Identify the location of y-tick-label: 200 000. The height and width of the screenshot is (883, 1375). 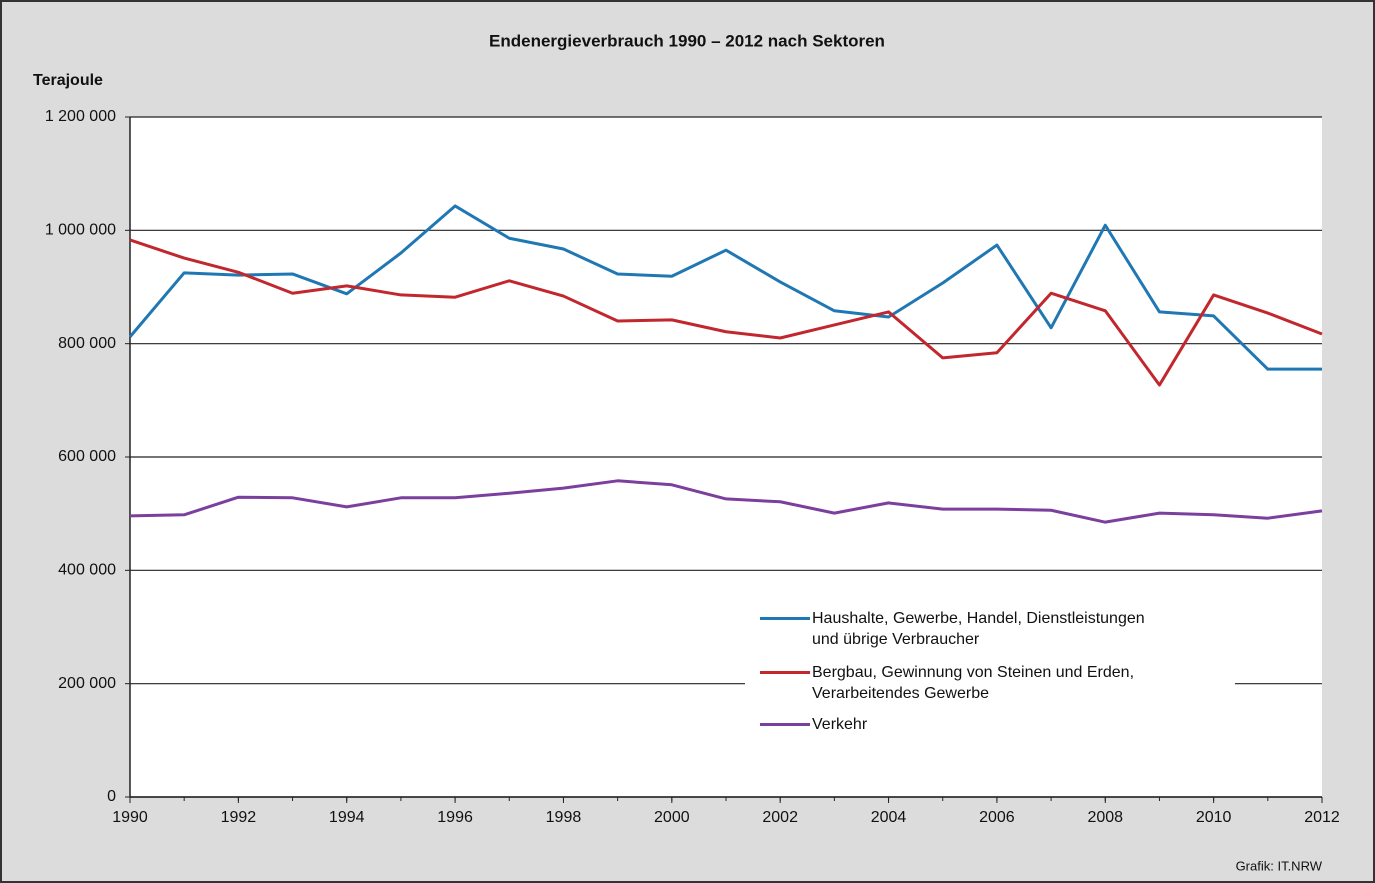
(87, 683).